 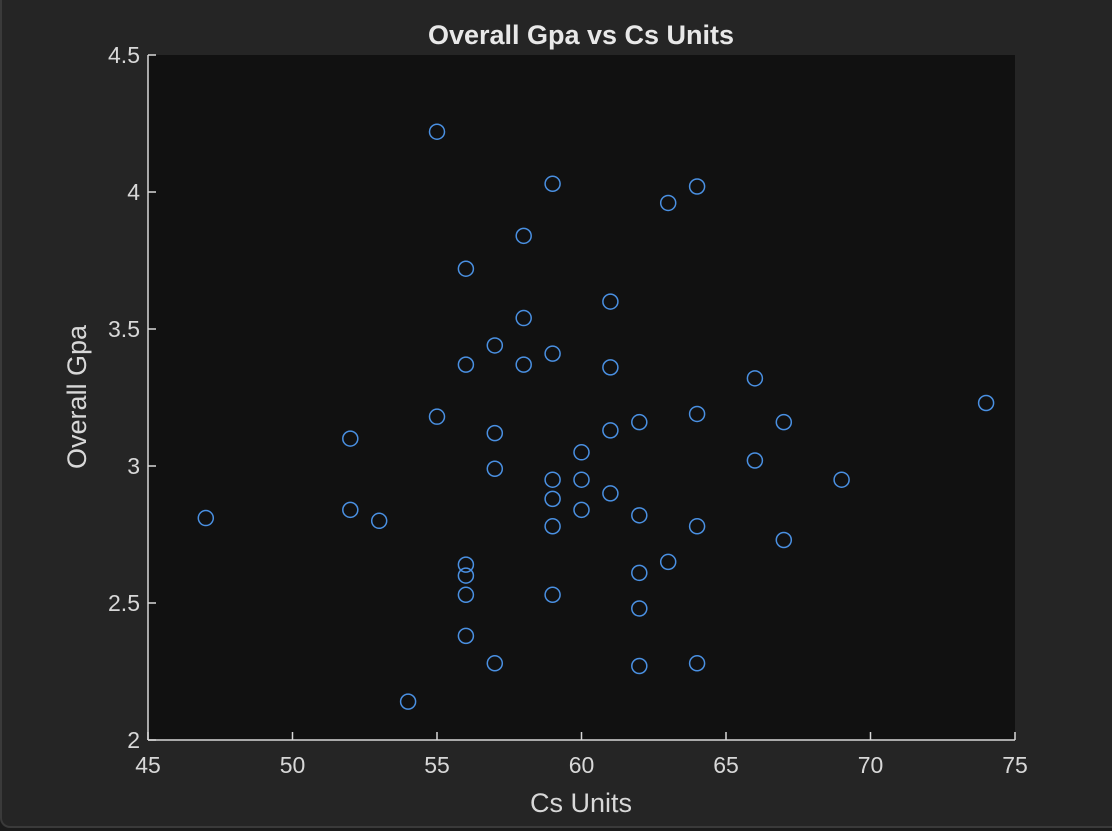 What do you see at coordinates (1015, 765) in the screenshot?
I see `x-tick-label: 75` at bounding box center [1015, 765].